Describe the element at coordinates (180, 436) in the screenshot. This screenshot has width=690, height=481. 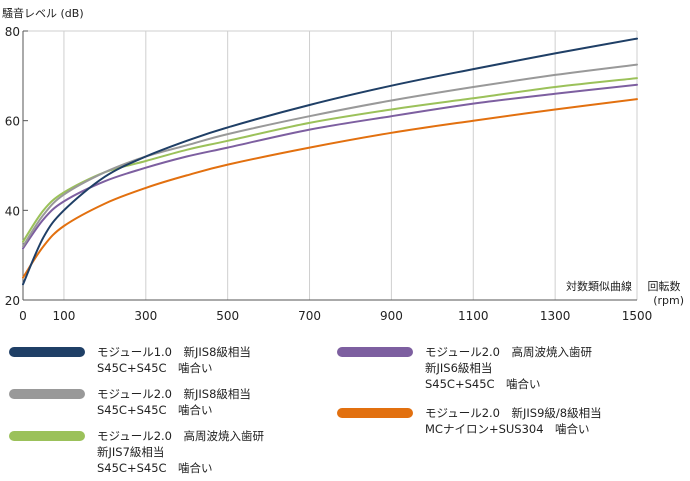
I see `legend-label-3-line-1: モジュール2.0 高周波焼入歯研` at that location.